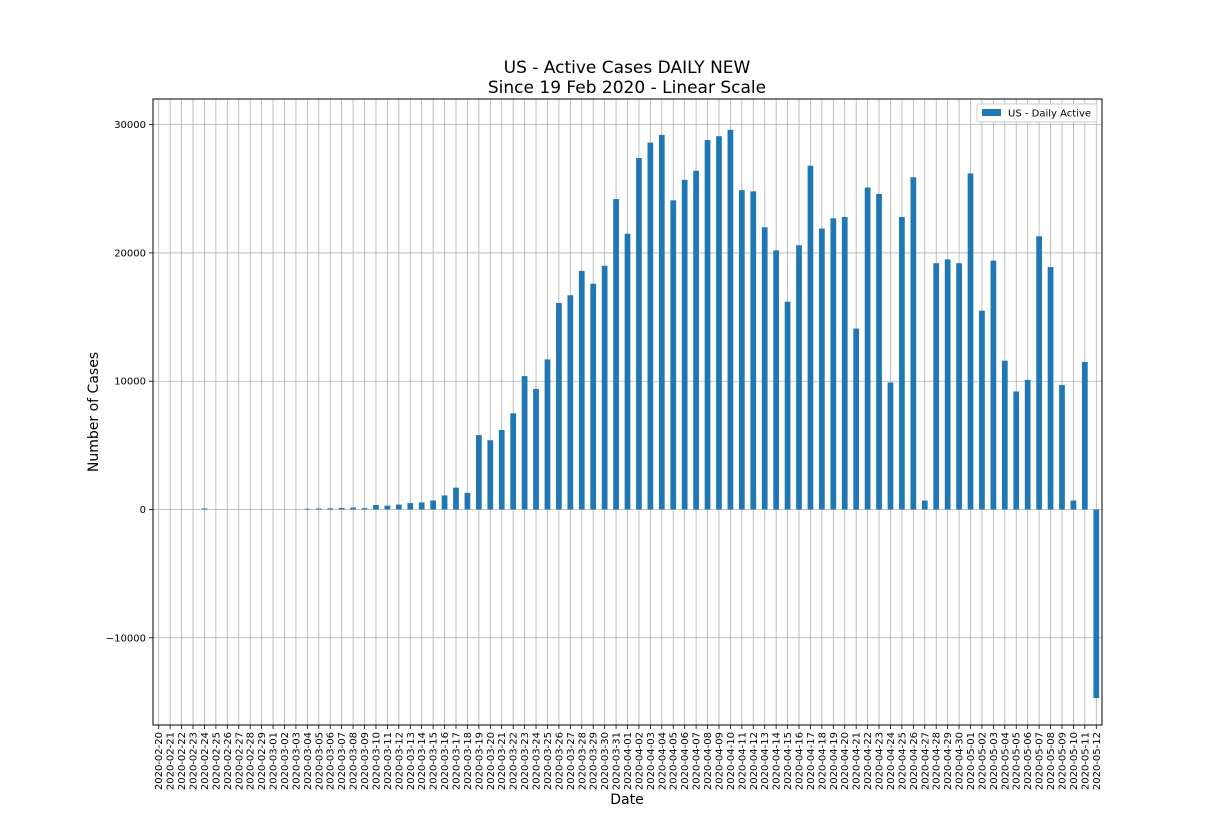 The image size is (1224, 828). Describe the element at coordinates (456, 761) in the screenshot. I see `x-tick-label: 2020-03-17` at that location.